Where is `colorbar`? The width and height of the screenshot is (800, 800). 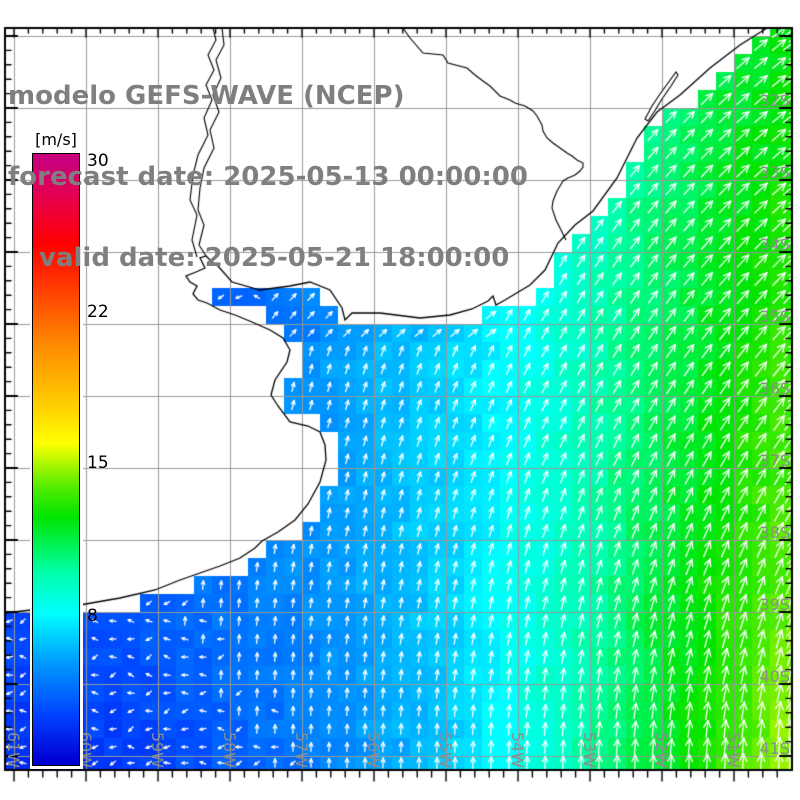
colorbar is located at coordinates (56, 460).